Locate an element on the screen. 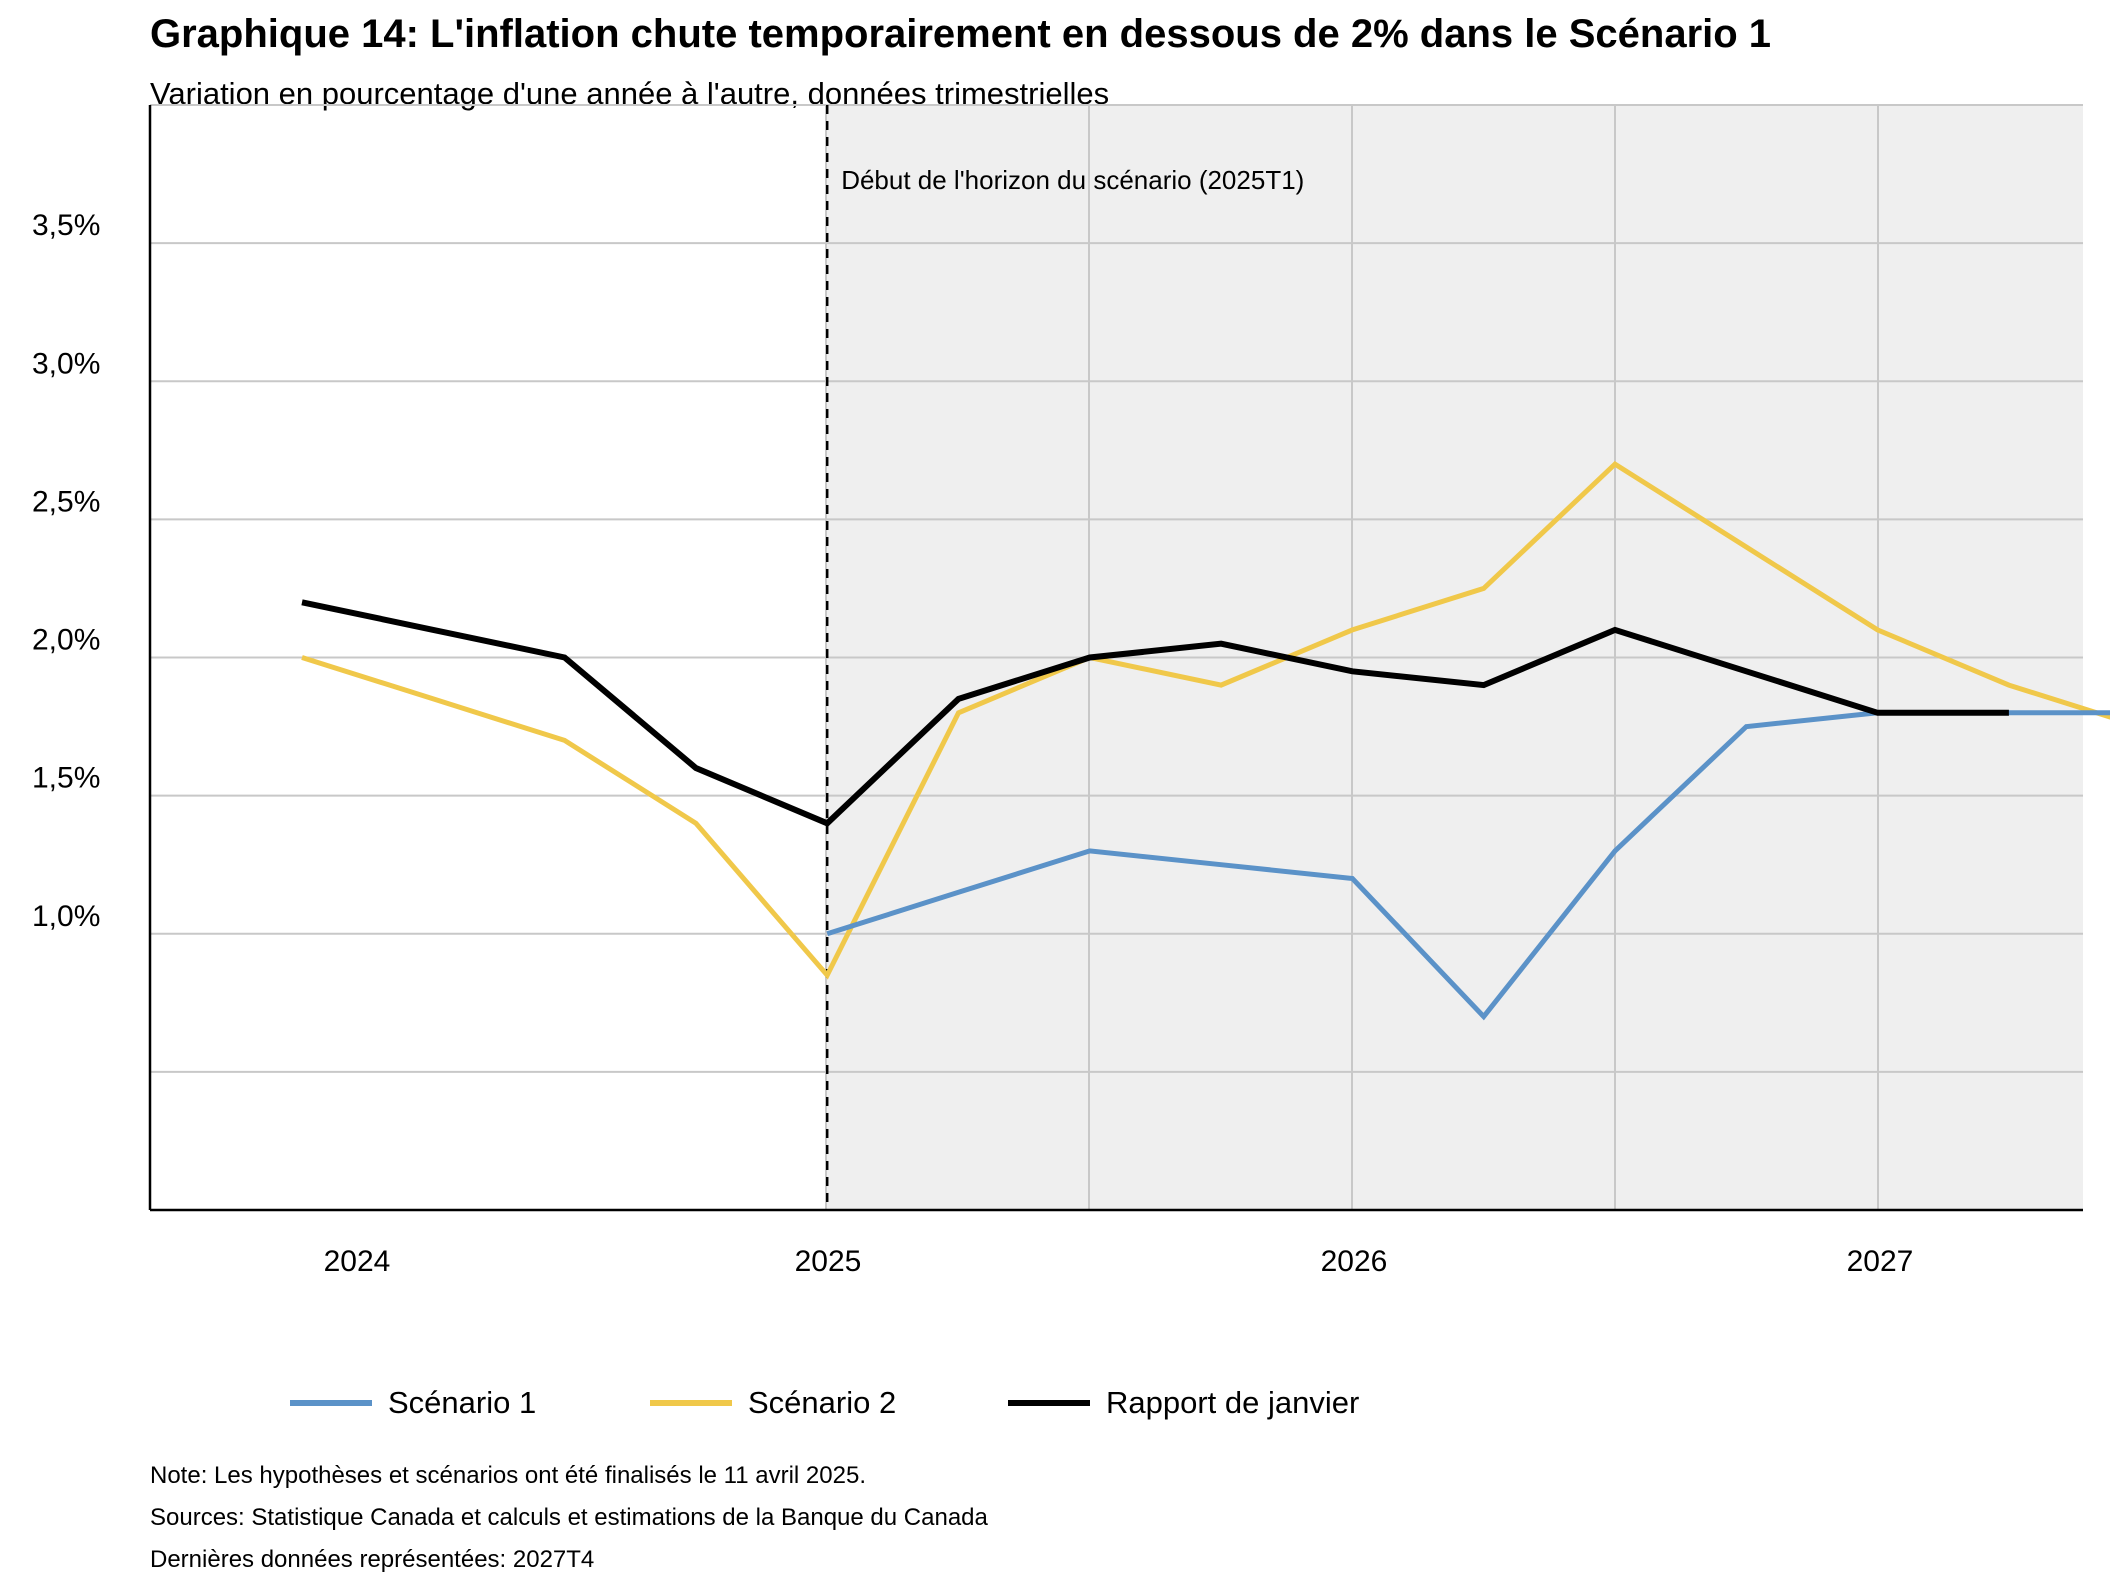  x-tick-label: 2025 is located at coordinates (828, 1261).